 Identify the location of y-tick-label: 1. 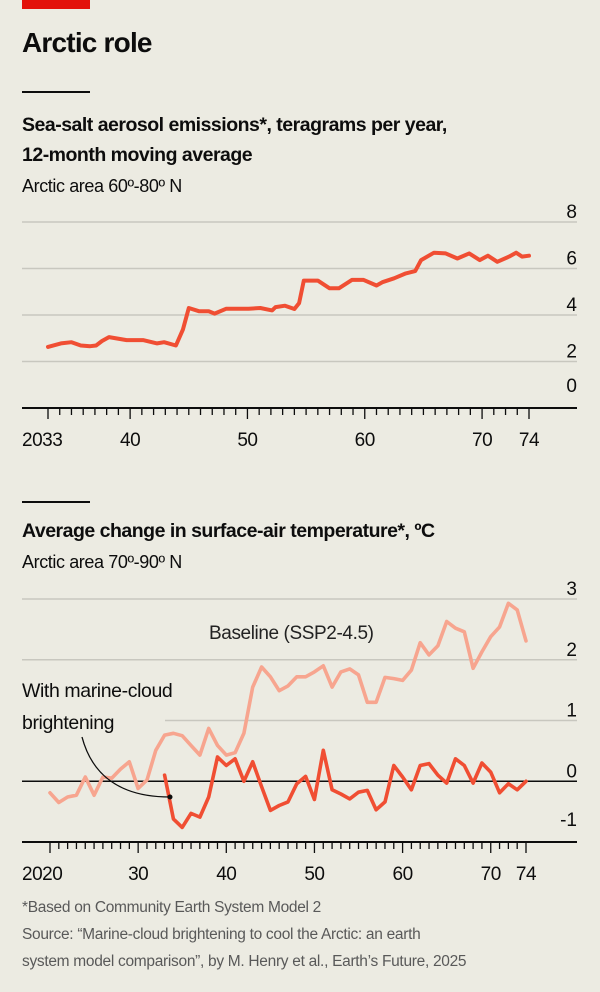
(571, 711).